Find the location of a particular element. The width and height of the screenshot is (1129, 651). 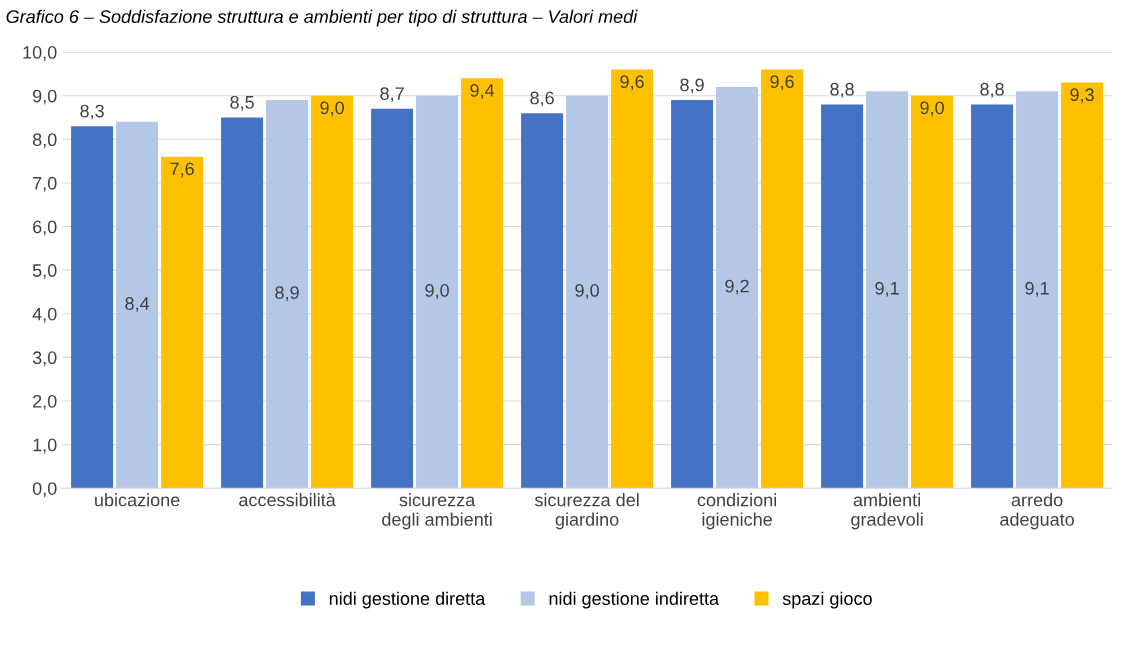

x-tick-label: ambienti gradevoli is located at coordinates (887, 511).